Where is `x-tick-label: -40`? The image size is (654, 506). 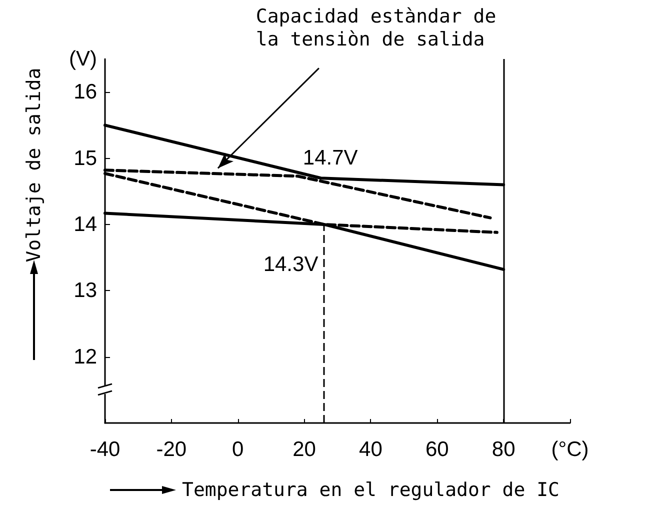 x-tick-label: -40 is located at coordinates (105, 449).